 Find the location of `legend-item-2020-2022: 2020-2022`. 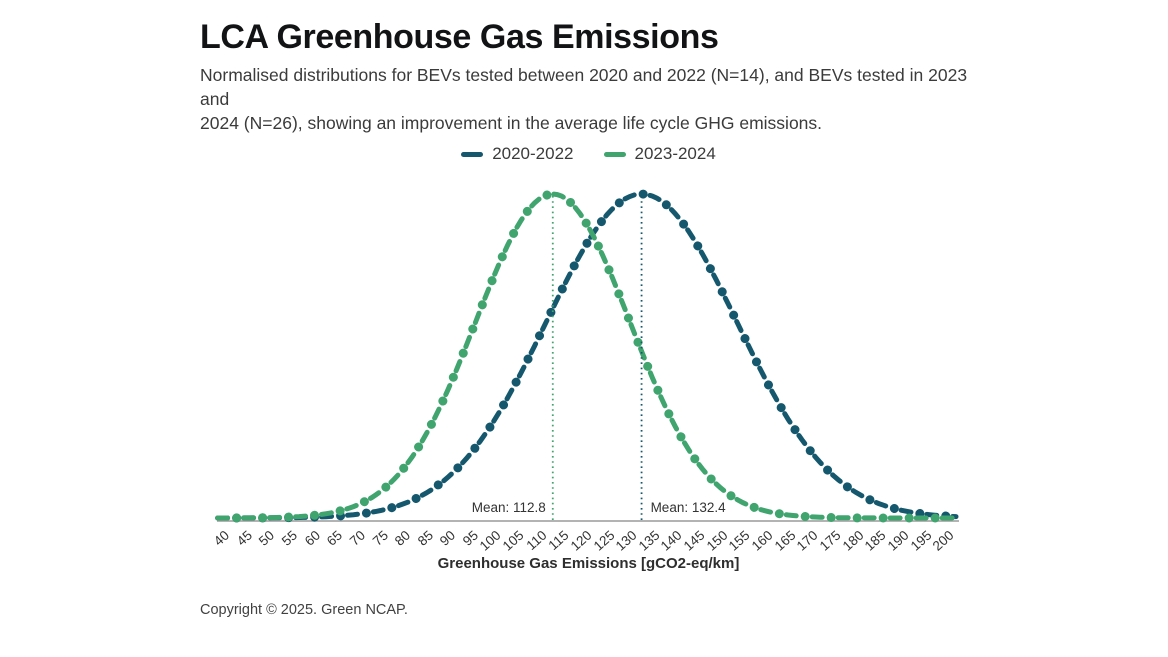

legend-item-2020-2022: 2020-2022 is located at coordinates (517, 154).